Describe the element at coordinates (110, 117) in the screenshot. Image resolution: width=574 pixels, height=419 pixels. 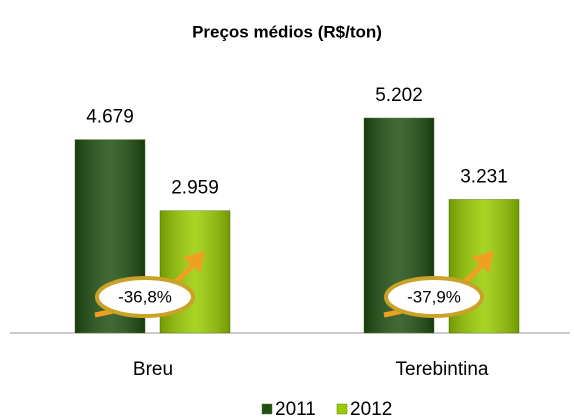
I see `data-label: 4.679` at that location.